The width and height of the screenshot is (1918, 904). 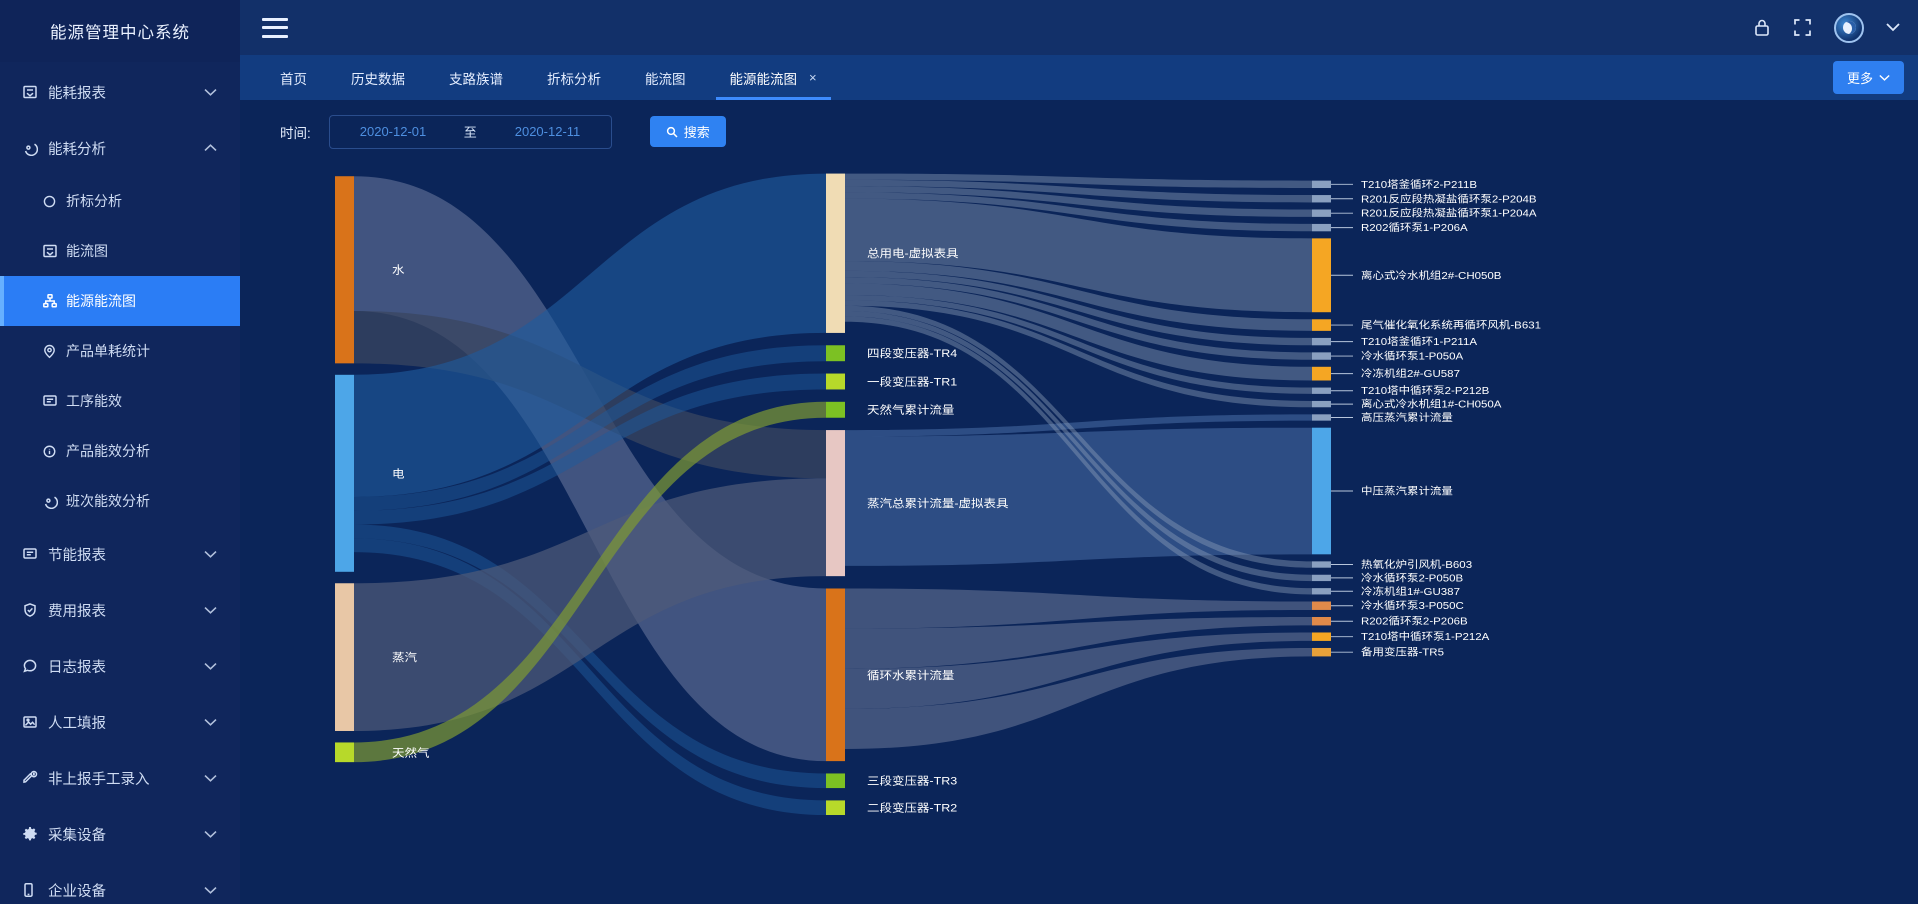 What do you see at coordinates (77, 723) in the screenshot?
I see `sidebar-item-label: 人工填报` at bounding box center [77, 723].